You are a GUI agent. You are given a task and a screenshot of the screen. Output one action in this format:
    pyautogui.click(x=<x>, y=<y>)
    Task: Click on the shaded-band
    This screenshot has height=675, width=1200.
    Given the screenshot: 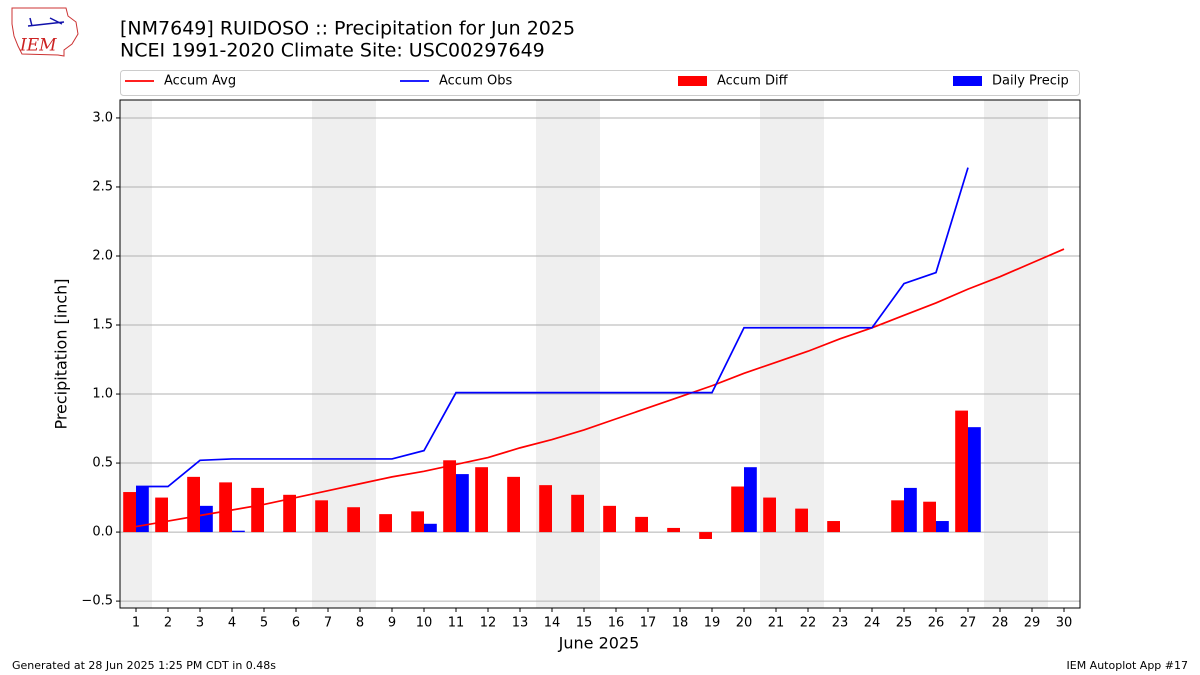 What is the action you would take?
    pyautogui.click(x=1016, y=354)
    